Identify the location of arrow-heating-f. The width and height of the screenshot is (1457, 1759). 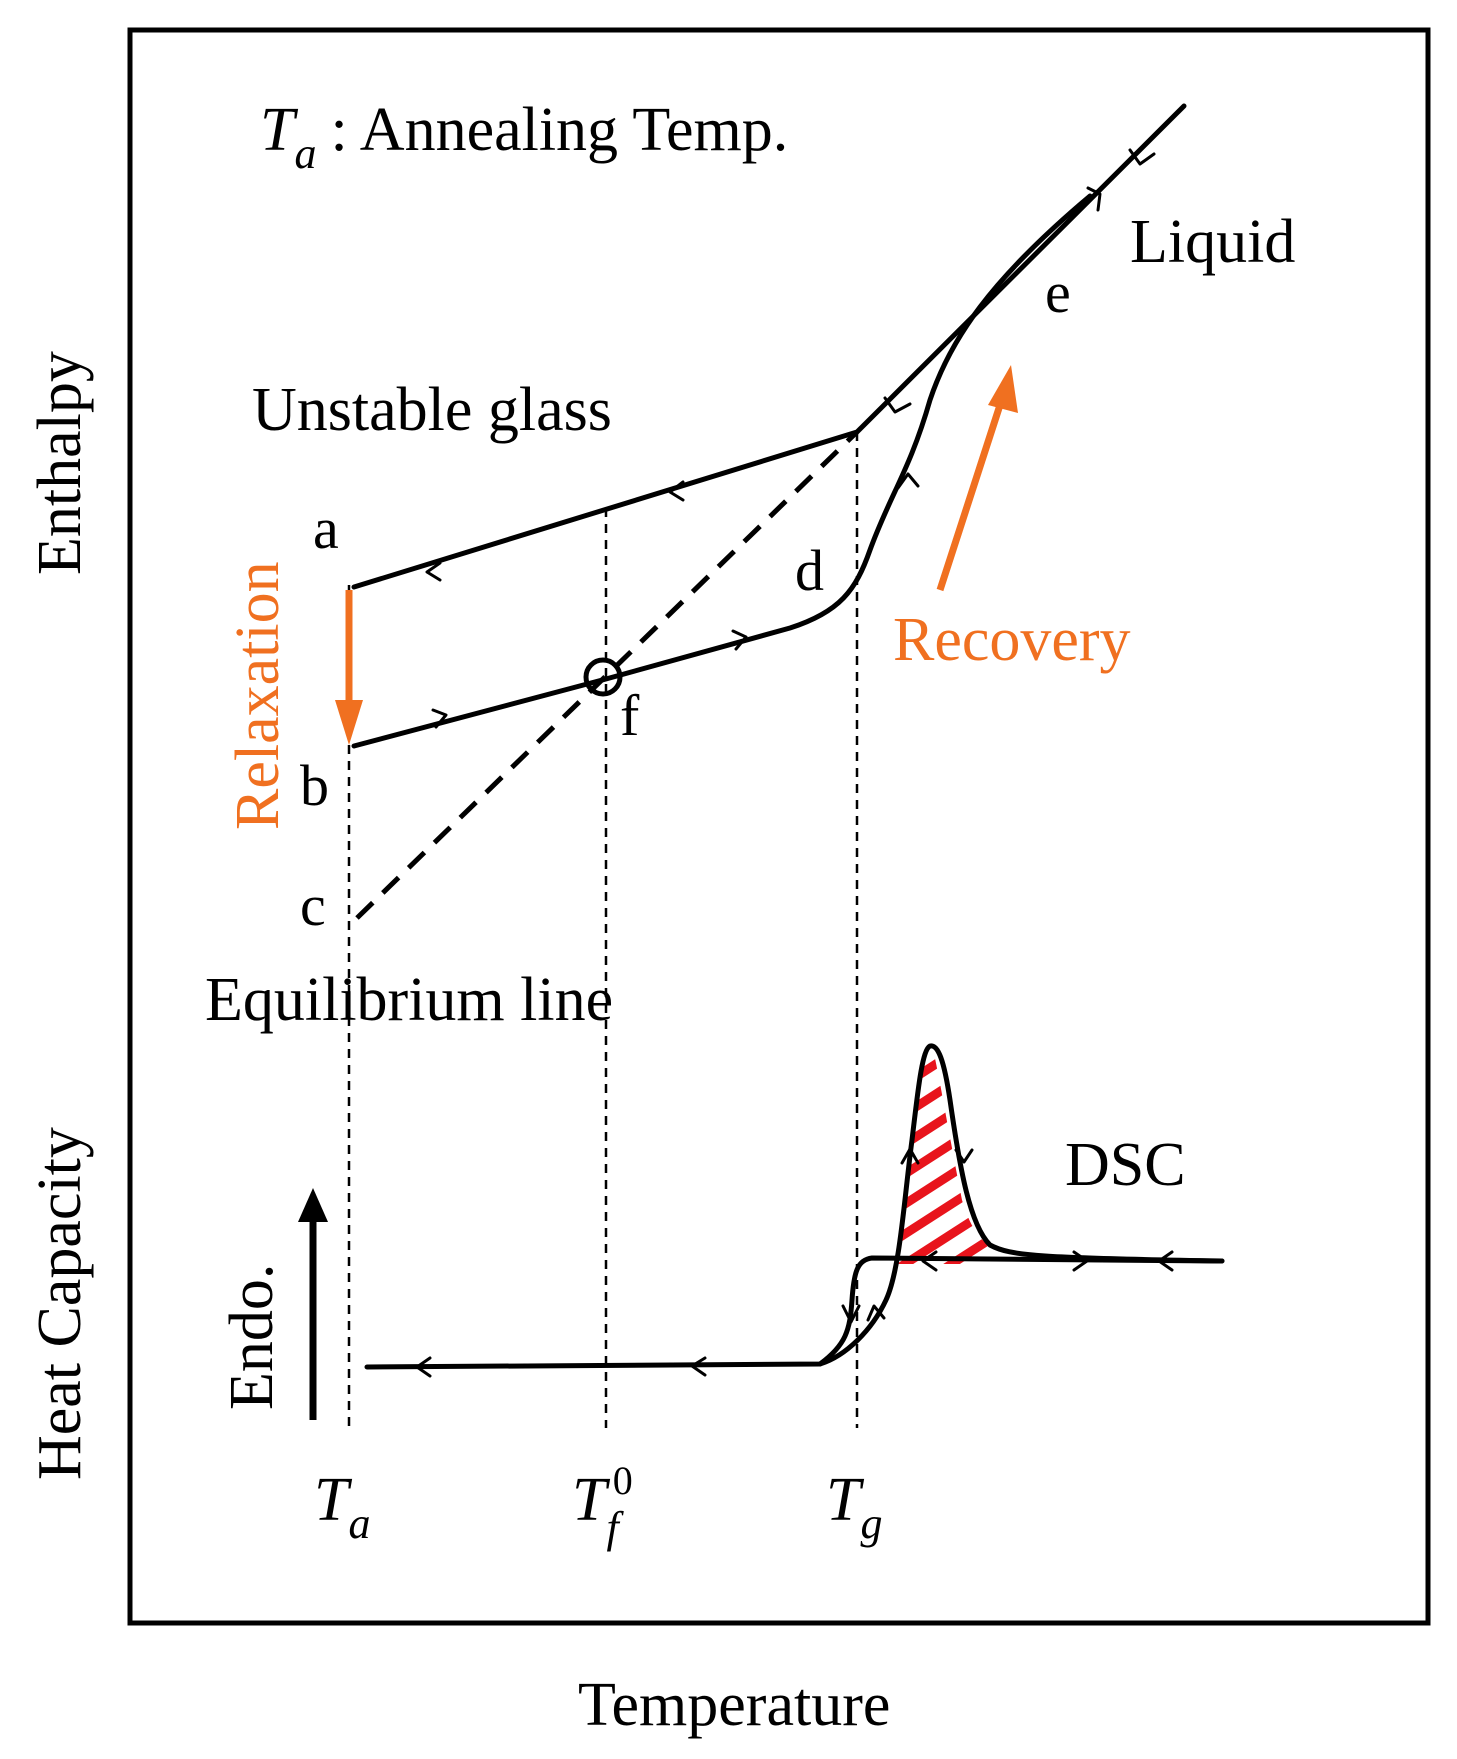
(739, 640).